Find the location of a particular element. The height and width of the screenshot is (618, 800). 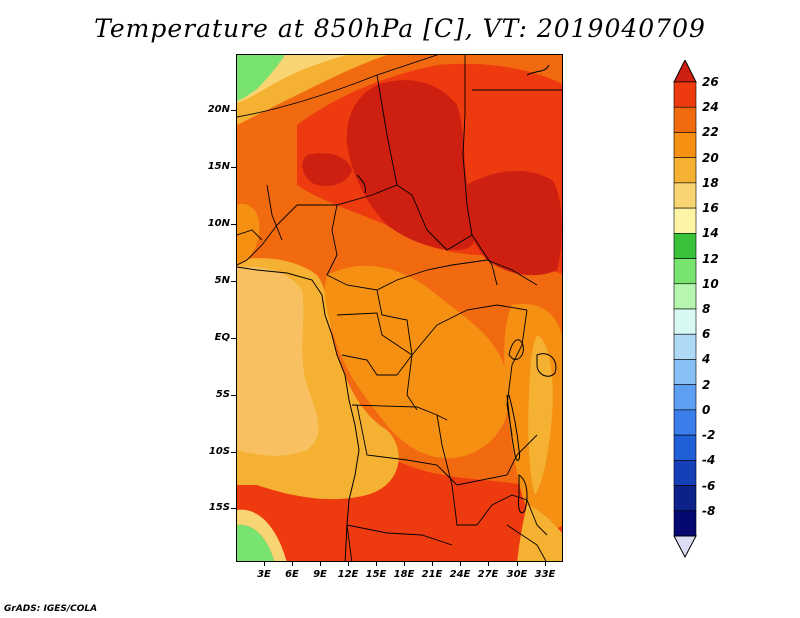

sudan-core-zone is located at coordinates (513, 223).